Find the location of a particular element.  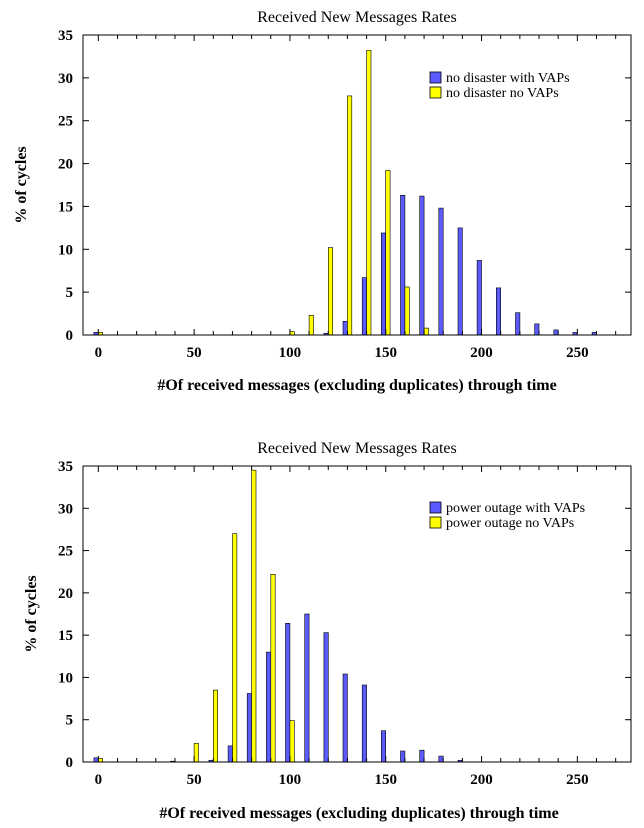

legend-label: power outage with VAPs is located at coordinates (515, 508).